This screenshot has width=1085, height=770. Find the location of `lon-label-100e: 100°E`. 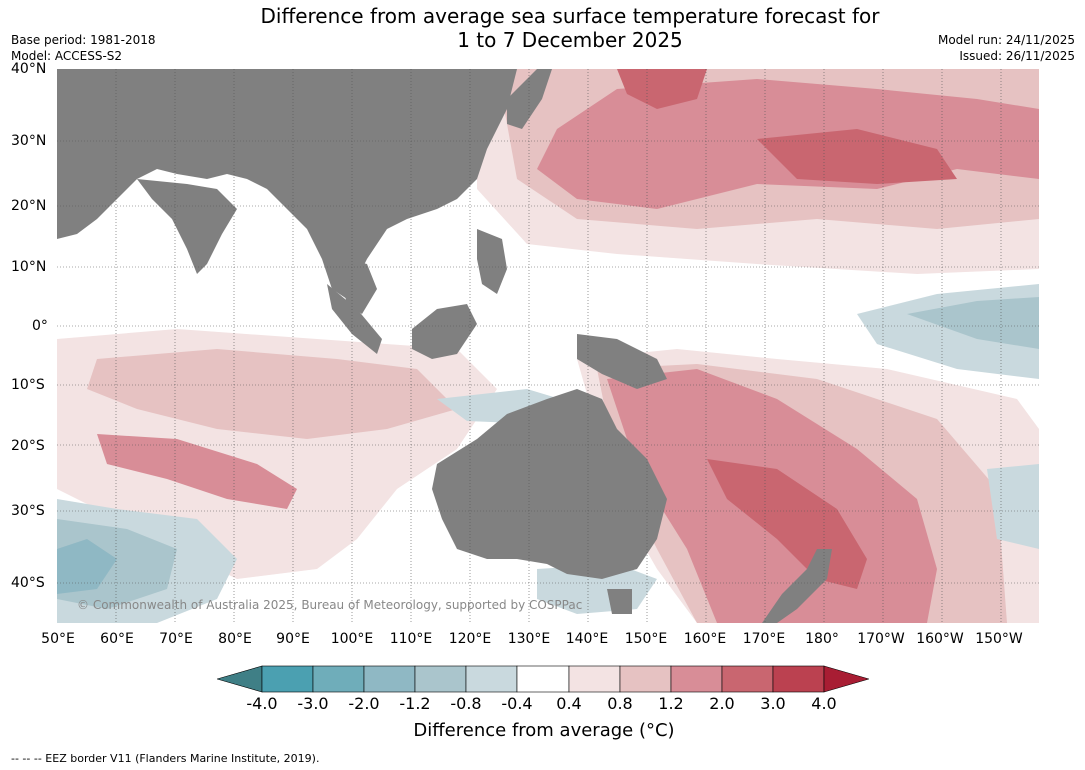

lon-label-100e: 100°E is located at coordinates (352, 639).